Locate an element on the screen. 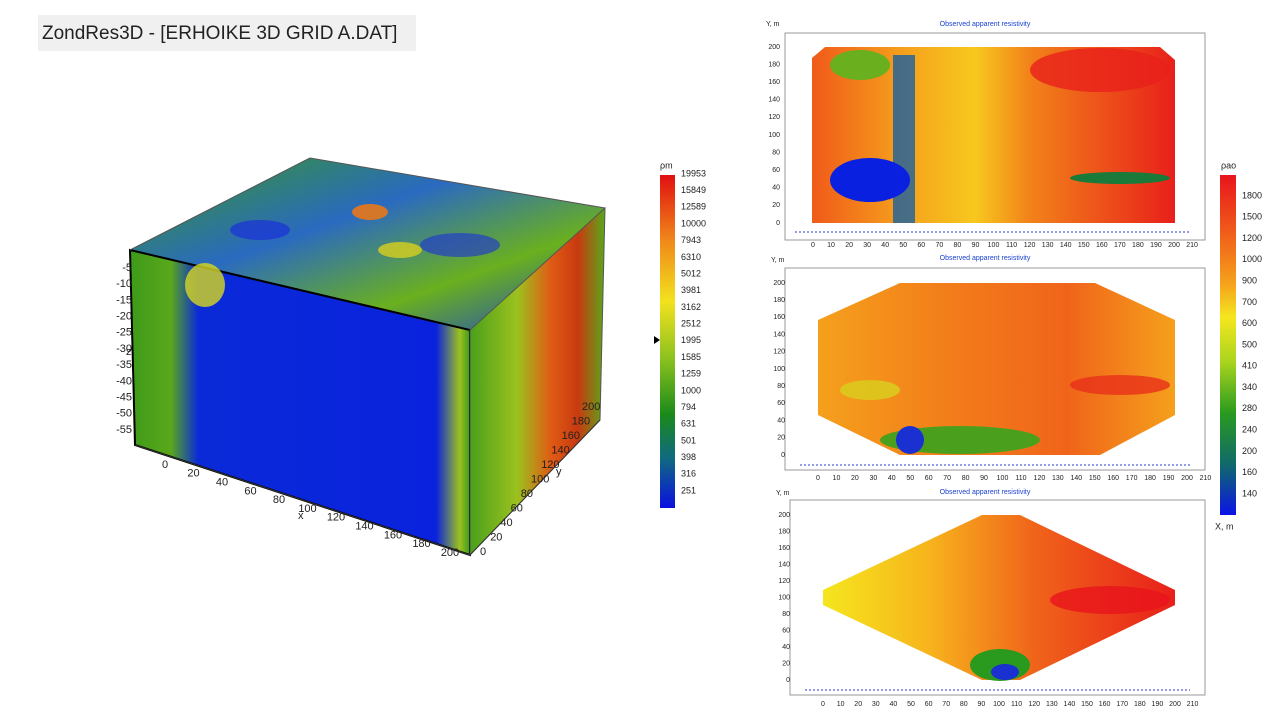  y-tick-label: 0 is located at coordinates (788, 680).